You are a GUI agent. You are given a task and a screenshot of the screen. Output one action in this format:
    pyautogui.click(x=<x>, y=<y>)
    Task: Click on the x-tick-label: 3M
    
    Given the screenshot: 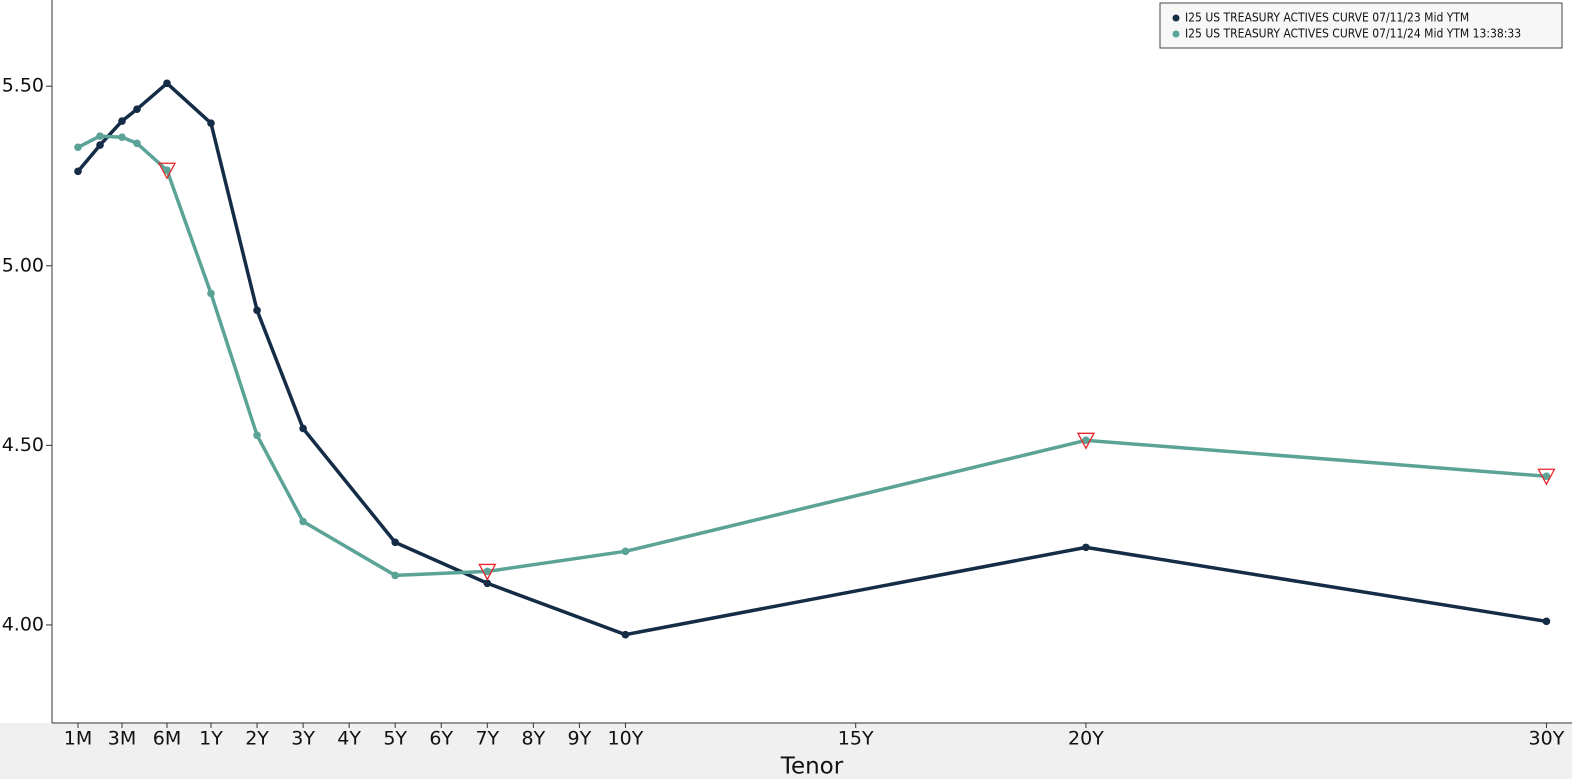 What is the action you would take?
    pyautogui.click(x=122, y=739)
    